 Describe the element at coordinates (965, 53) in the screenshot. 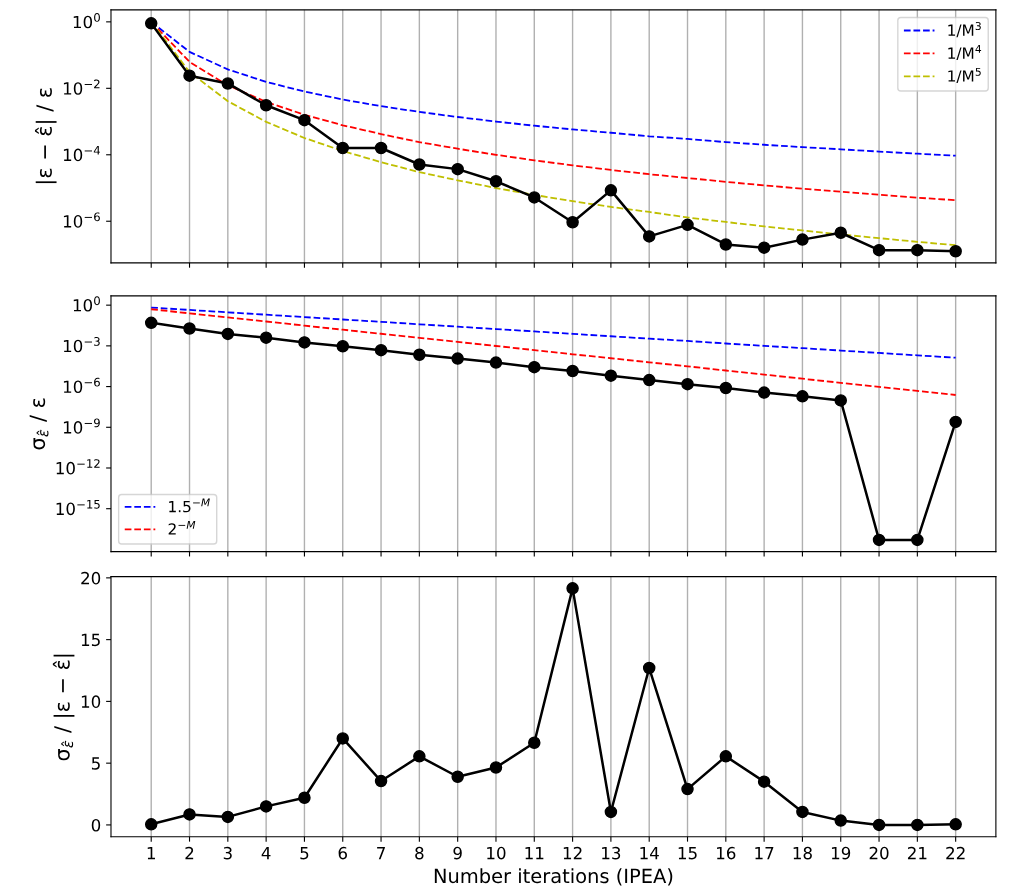

I see `legend-label: 1/M$^{4}$` at that location.